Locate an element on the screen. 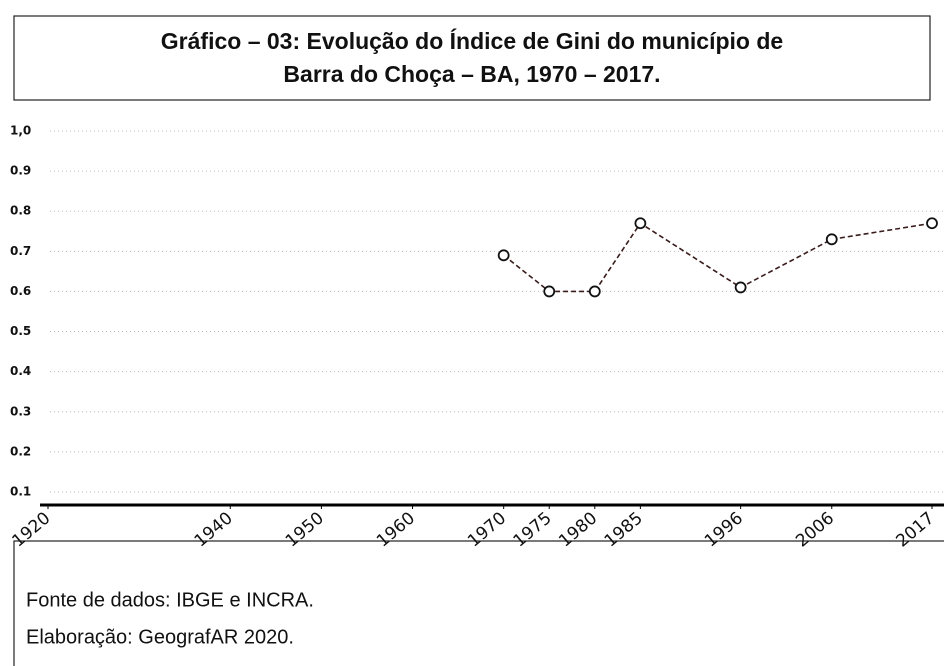 This screenshot has height=666, width=944. y-tick-label: 0.7 is located at coordinates (20, 251).